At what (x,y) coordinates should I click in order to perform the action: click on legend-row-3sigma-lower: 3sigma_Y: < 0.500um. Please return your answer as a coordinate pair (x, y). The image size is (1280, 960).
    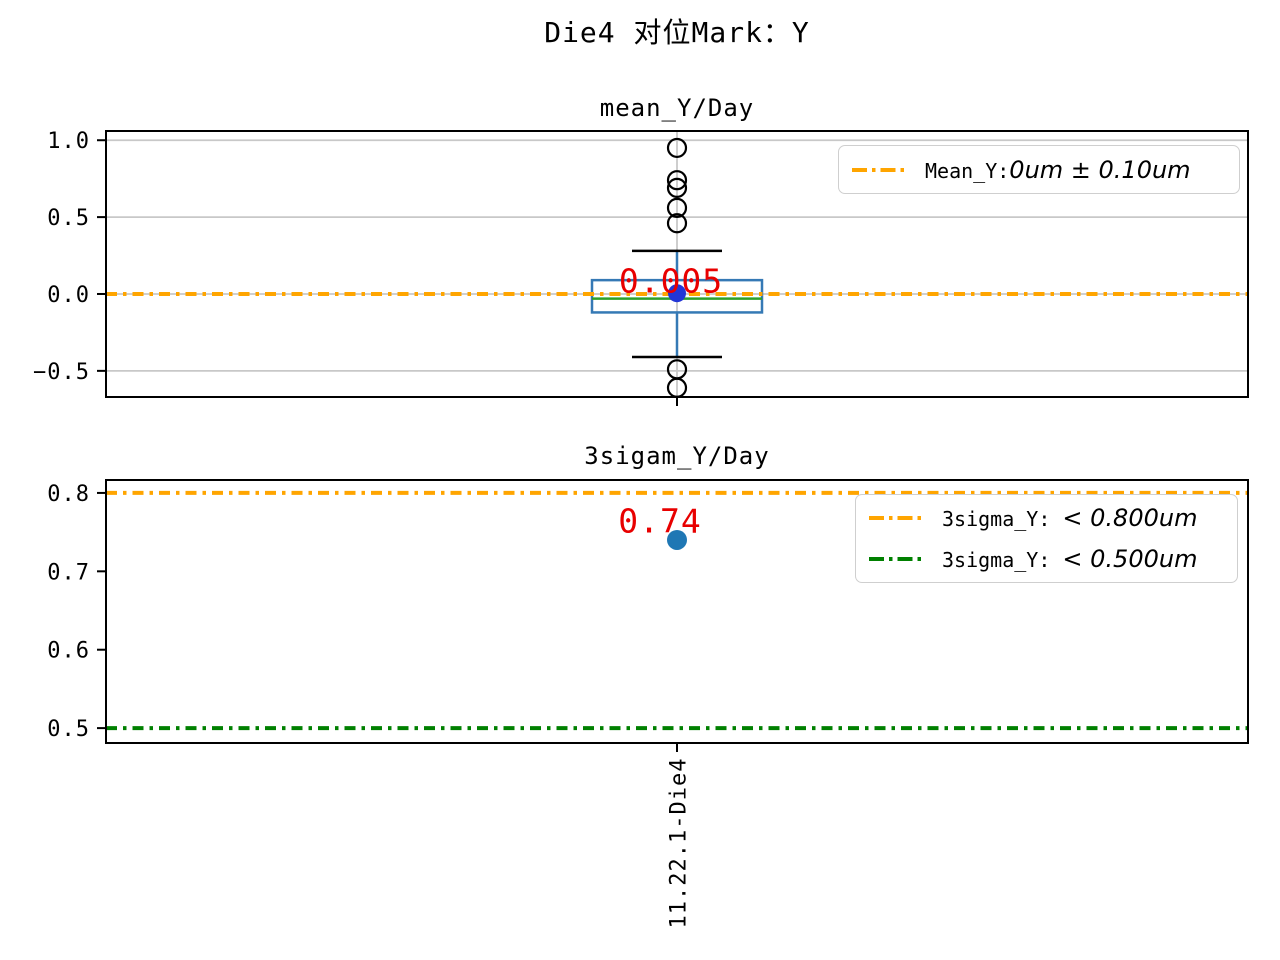
    Looking at the image, I should click on (1046, 559).